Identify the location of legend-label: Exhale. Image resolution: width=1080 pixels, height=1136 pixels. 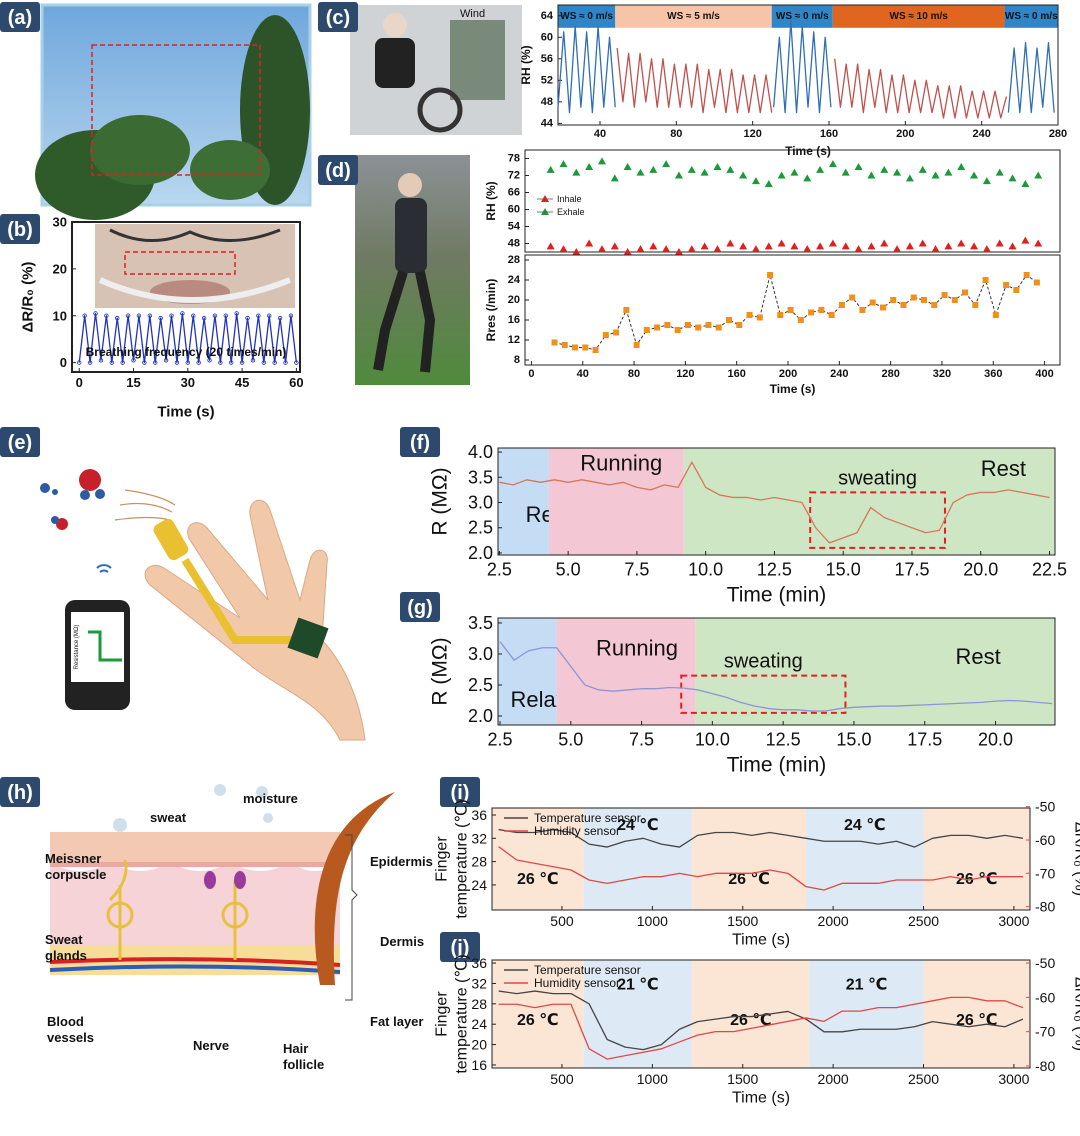
(571, 212).